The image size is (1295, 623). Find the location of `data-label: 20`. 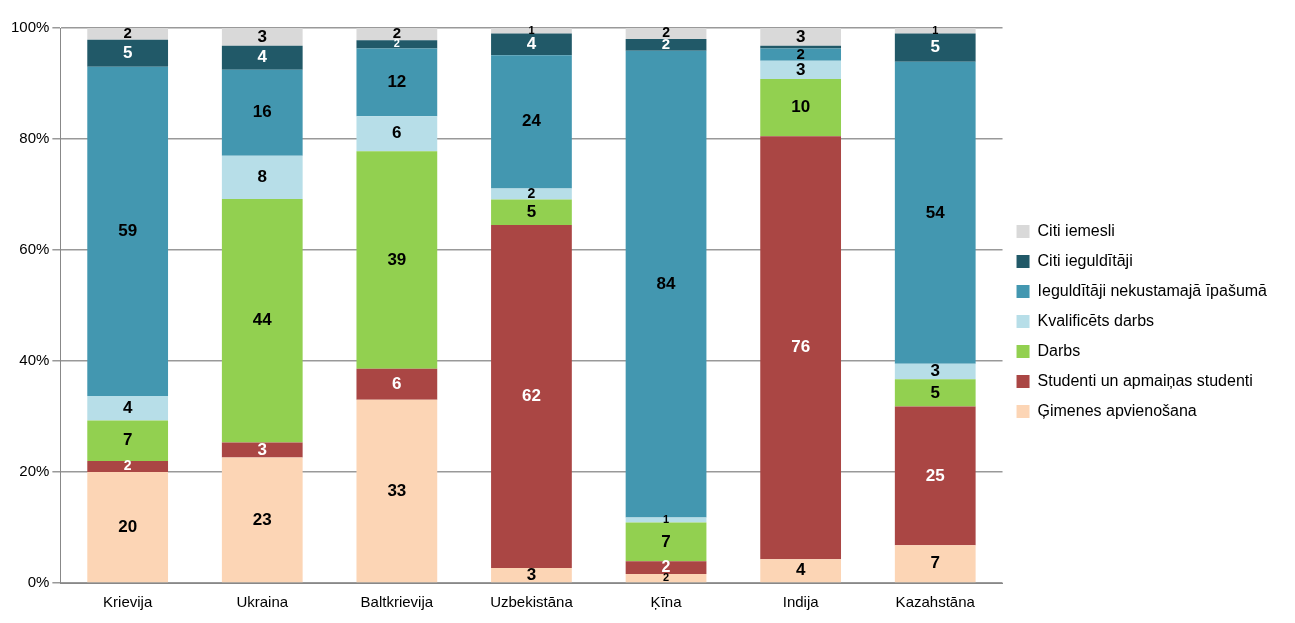

data-label: 20 is located at coordinates (128, 526).